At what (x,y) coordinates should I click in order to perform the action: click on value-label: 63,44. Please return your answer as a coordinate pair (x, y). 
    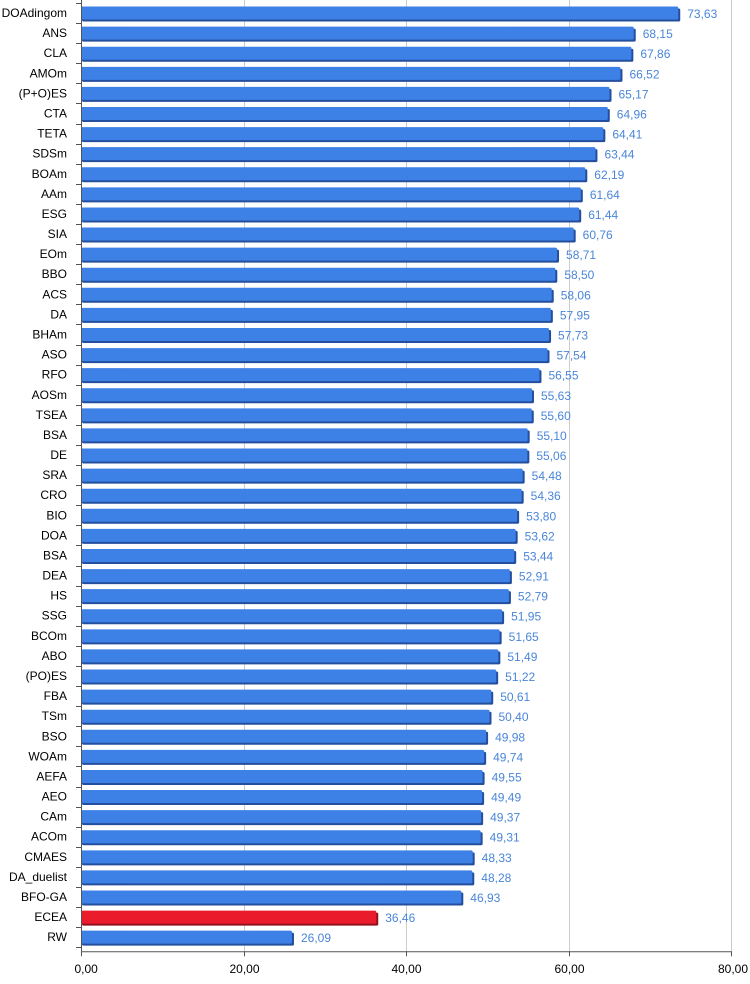
    Looking at the image, I should click on (619, 155).